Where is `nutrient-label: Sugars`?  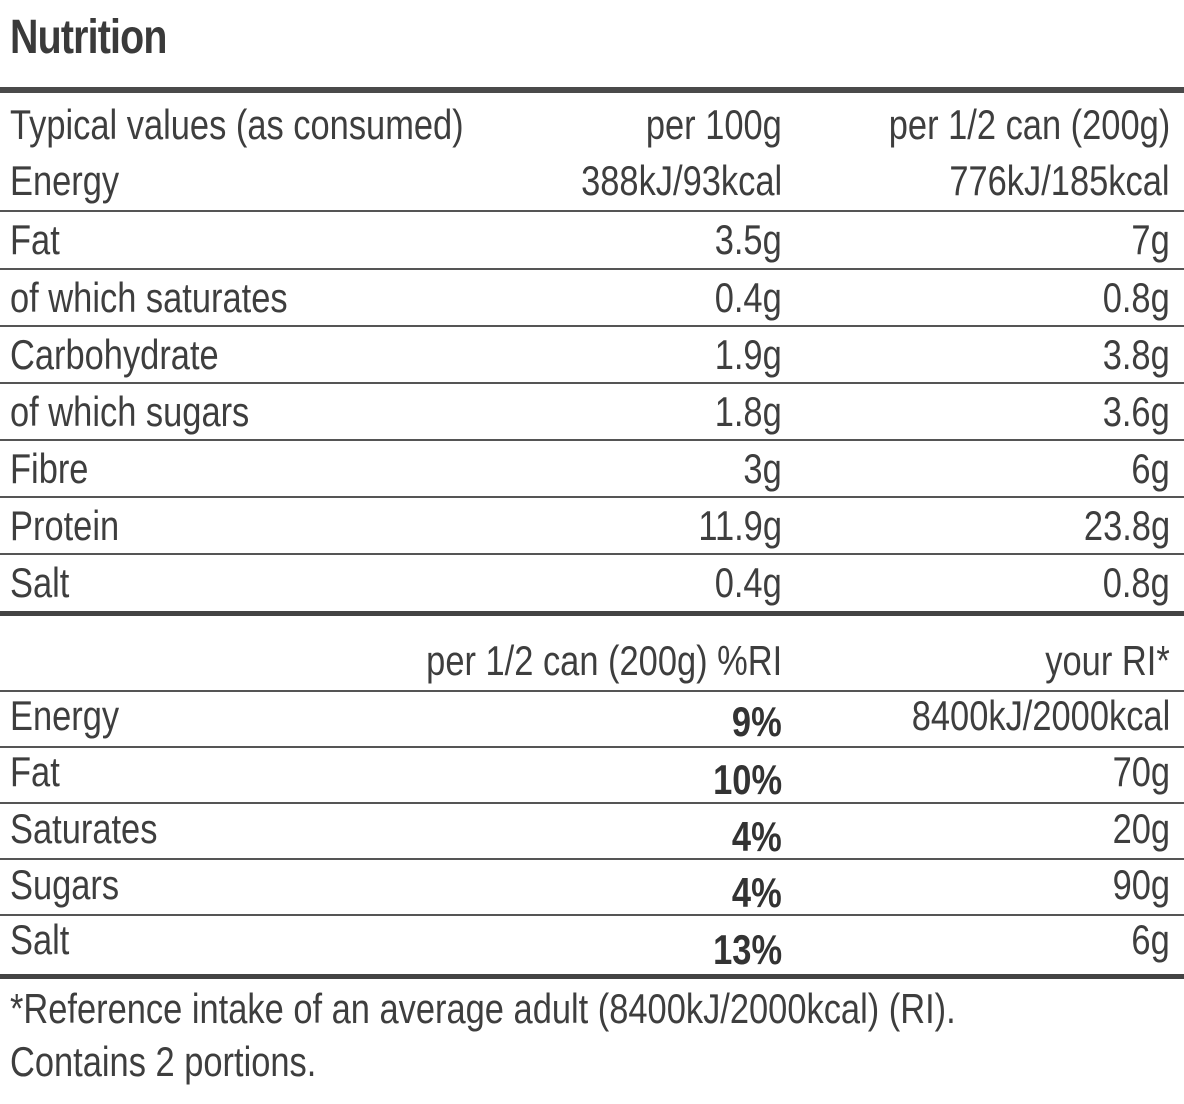
nutrient-label: Sugars is located at coordinates (65, 884).